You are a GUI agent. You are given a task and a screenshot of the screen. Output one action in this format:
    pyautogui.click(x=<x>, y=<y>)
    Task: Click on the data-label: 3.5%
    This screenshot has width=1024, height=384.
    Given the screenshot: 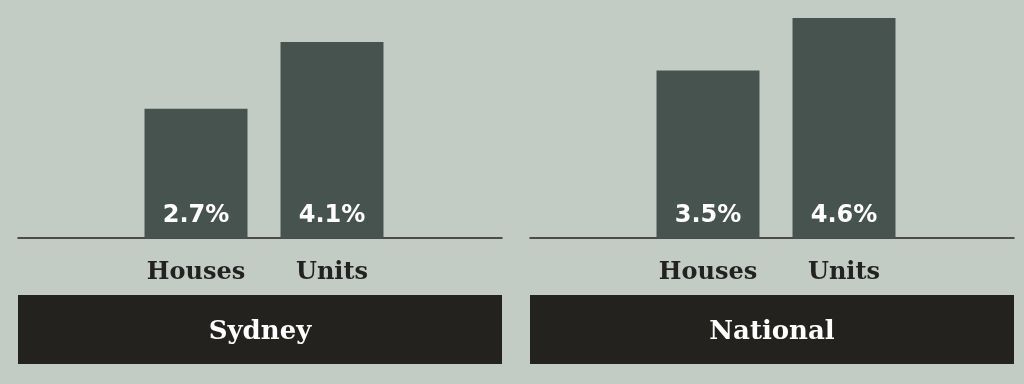 What is the action you would take?
    pyautogui.click(x=708, y=214)
    